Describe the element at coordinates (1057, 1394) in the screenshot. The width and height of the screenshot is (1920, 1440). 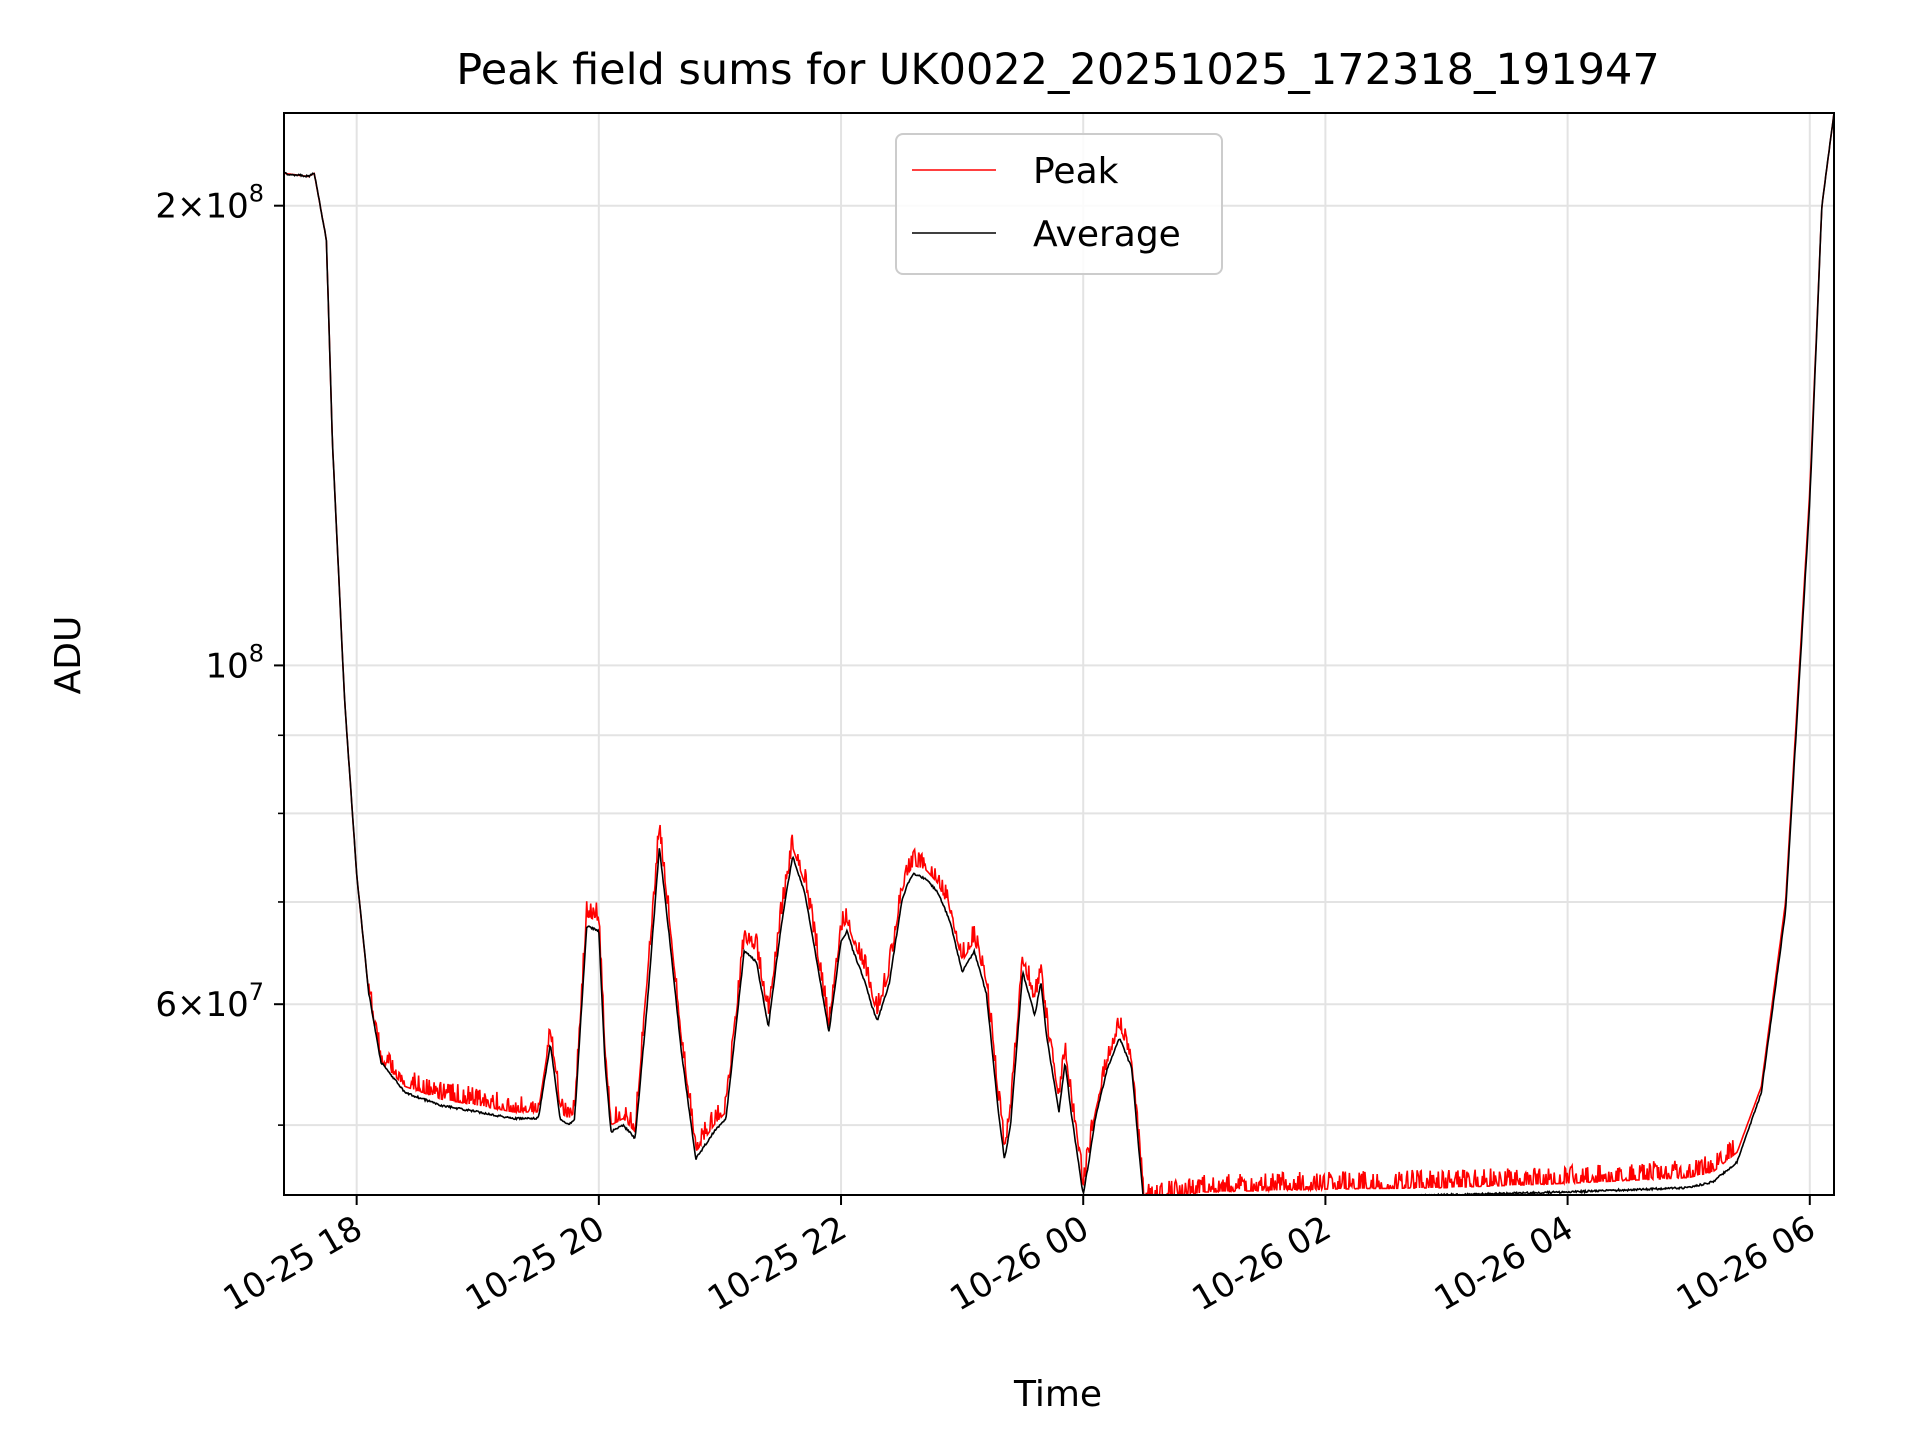
I see `x-axis-label: Time` at that location.